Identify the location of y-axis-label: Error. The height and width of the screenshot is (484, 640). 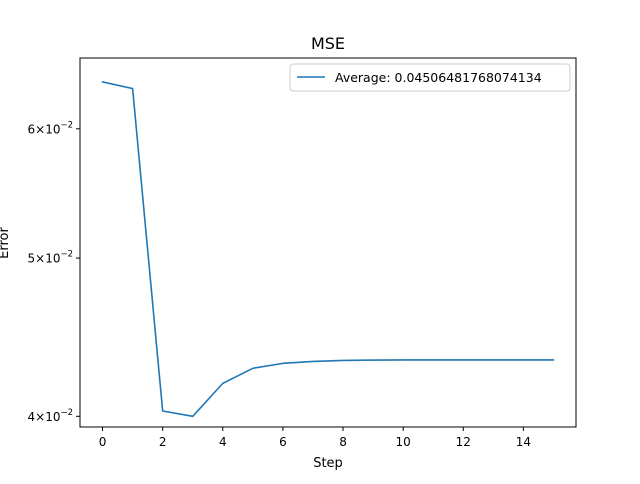
(6, 243).